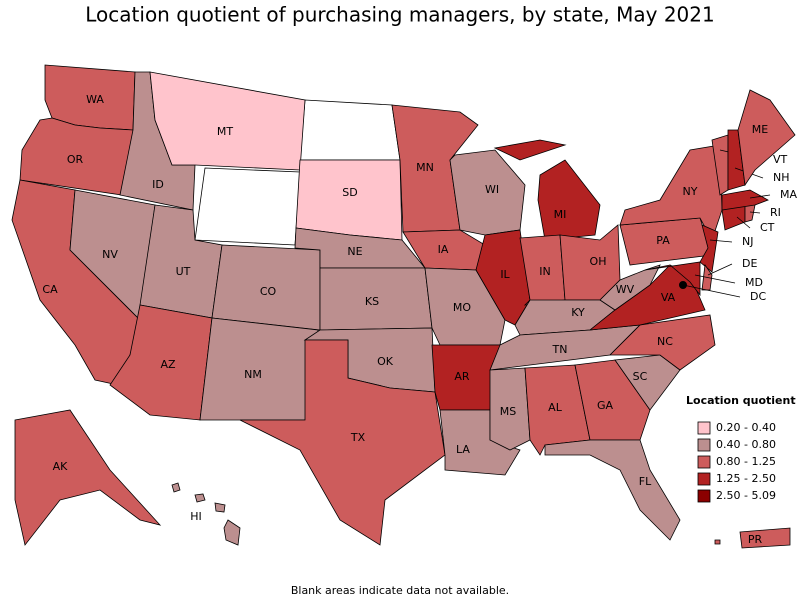 Image resolution: width=800 pixels, height=600 pixels. Describe the element at coordinates (560, 214) in the screenshot. I see `state-label: MI` at that location.